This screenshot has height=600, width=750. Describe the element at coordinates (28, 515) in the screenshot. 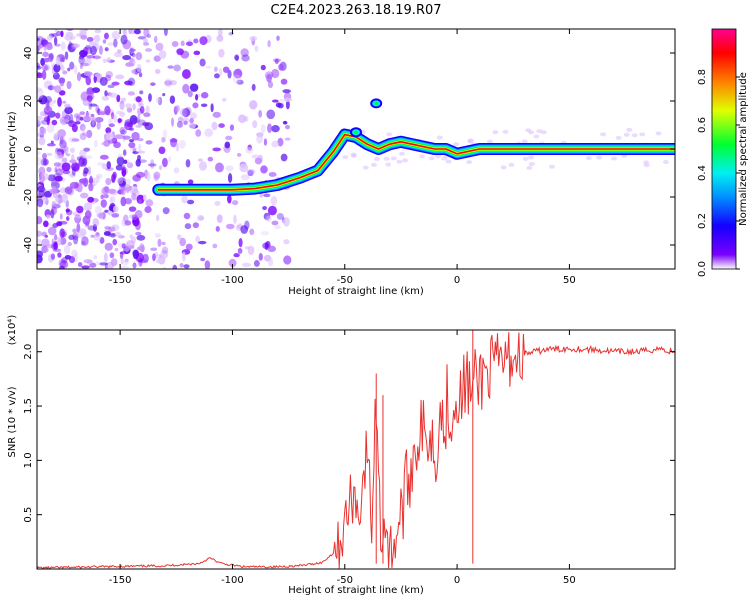

I see `y-tick-label: 0.5` at that location.